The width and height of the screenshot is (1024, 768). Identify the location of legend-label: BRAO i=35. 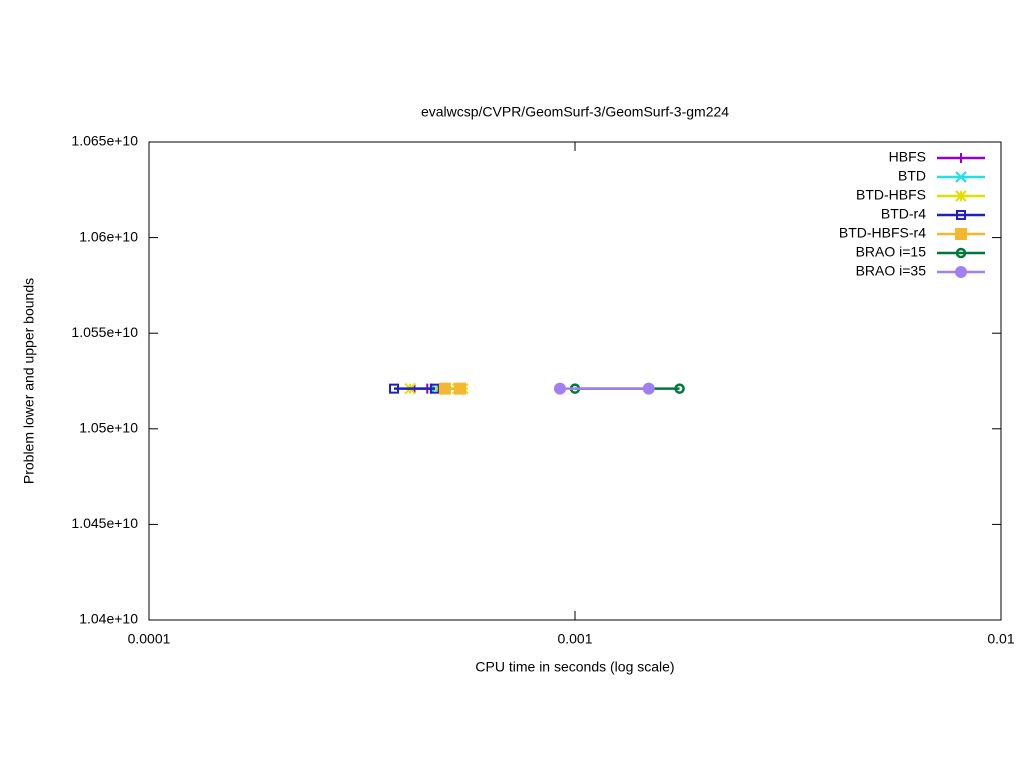
(891, 271).